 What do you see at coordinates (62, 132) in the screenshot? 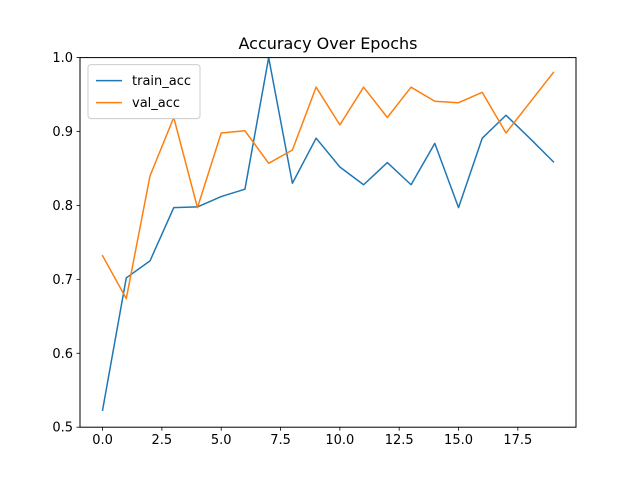
I see `y-tick-label: 0.9` at bounding box center [62, 132].